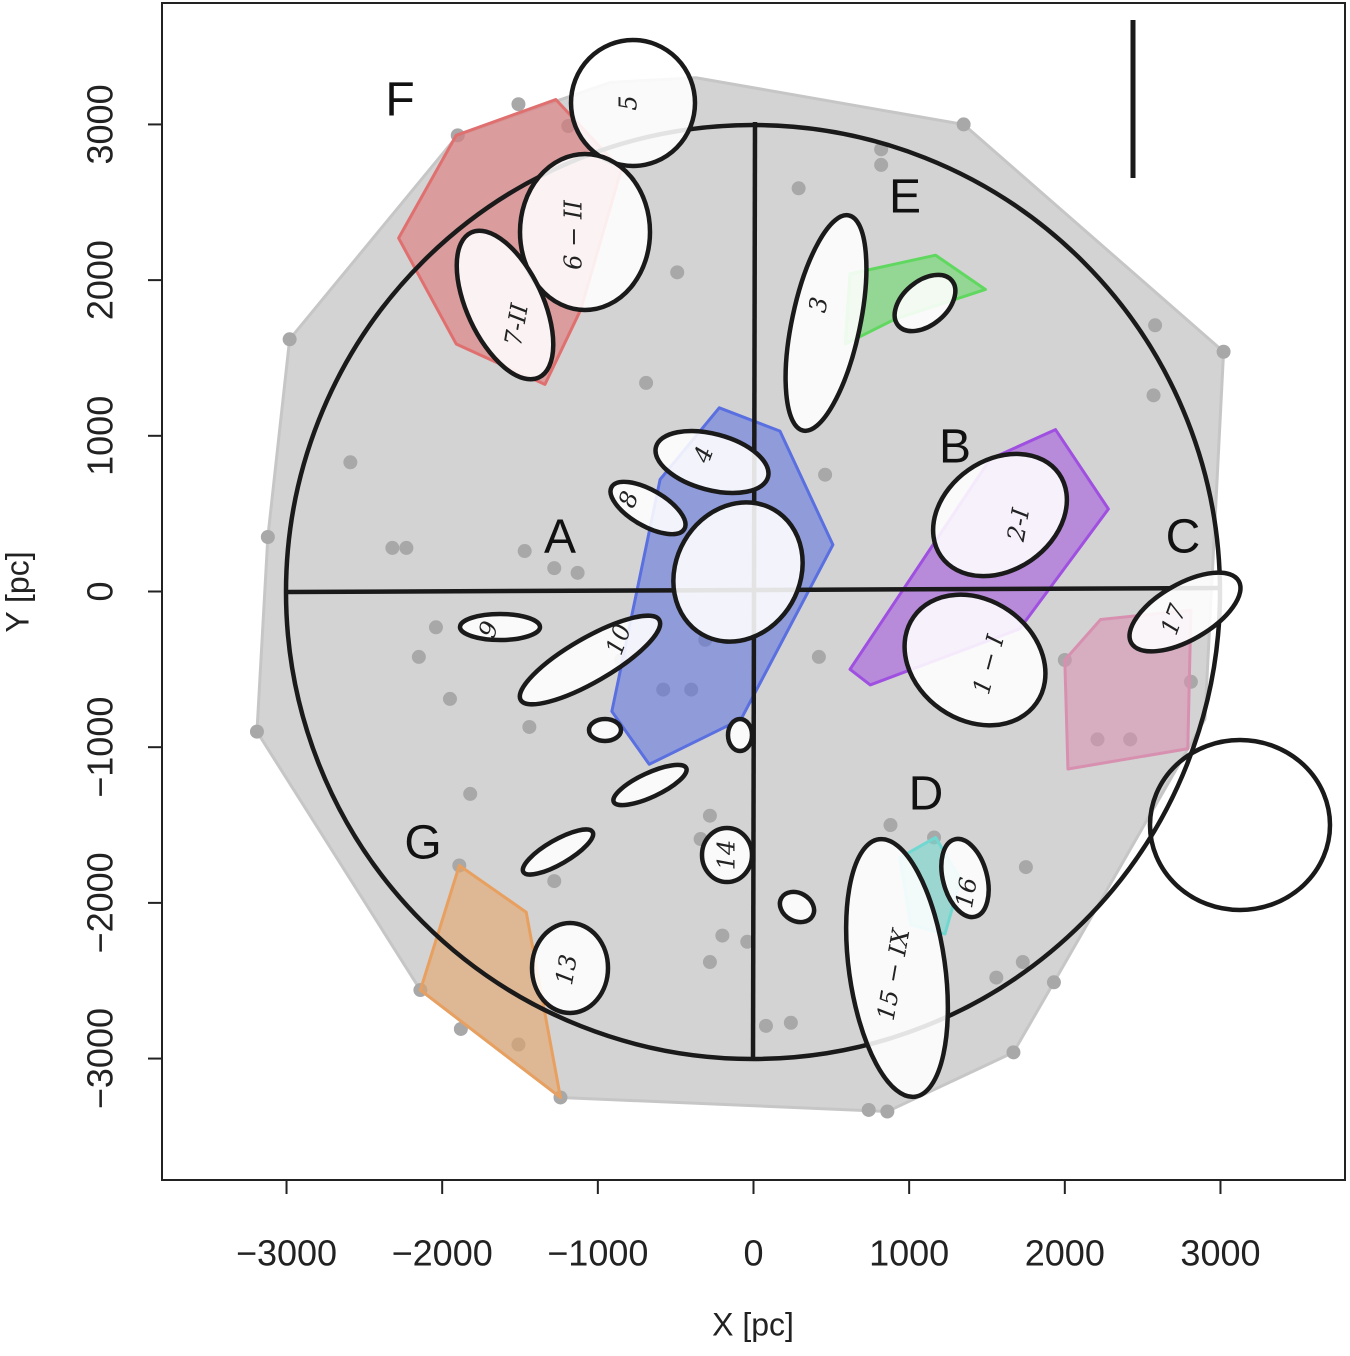 Image resolution: width=1350 pixels, height=1356 pixels. I want to click on x-tick-label: 2000, so click(1065, 1253).